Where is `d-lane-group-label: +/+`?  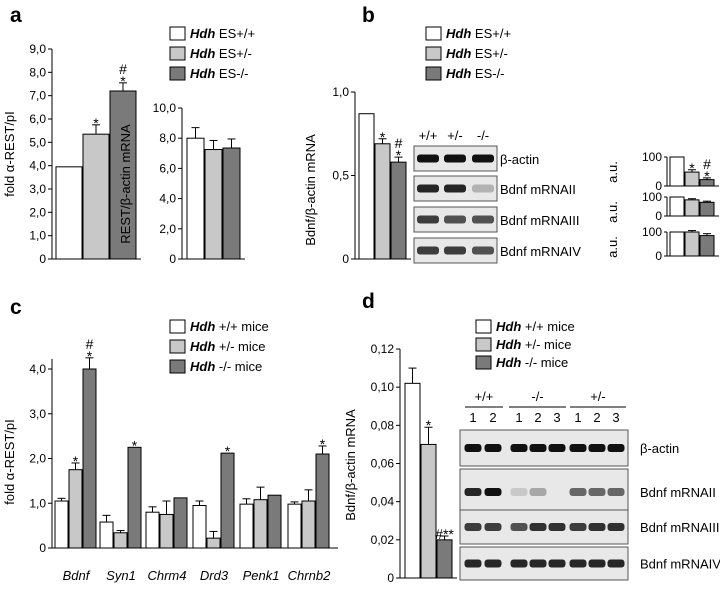
d-lane-group-label: +/+ is located at coordinates (484, 396).